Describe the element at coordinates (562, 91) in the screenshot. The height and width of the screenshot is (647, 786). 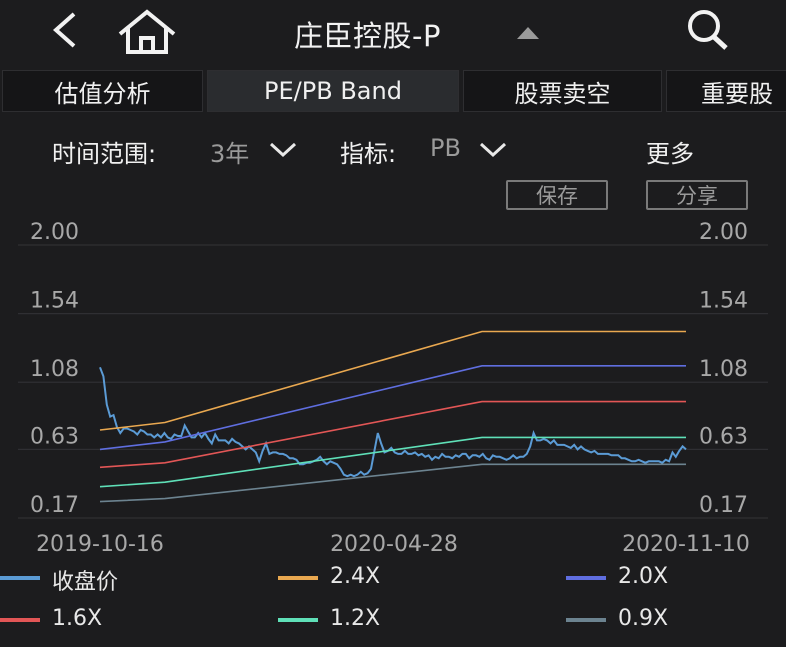
I see `tab-short-selling: 股票卖空` at that location.